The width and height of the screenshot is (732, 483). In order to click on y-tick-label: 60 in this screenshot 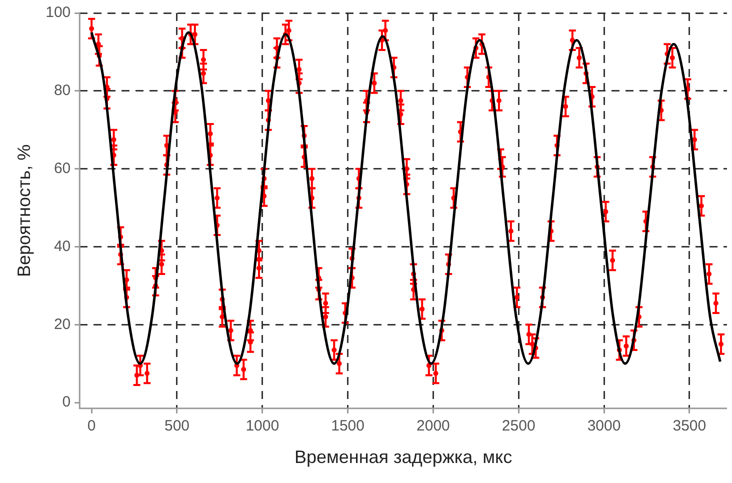, I will do `click(62, 168)`.